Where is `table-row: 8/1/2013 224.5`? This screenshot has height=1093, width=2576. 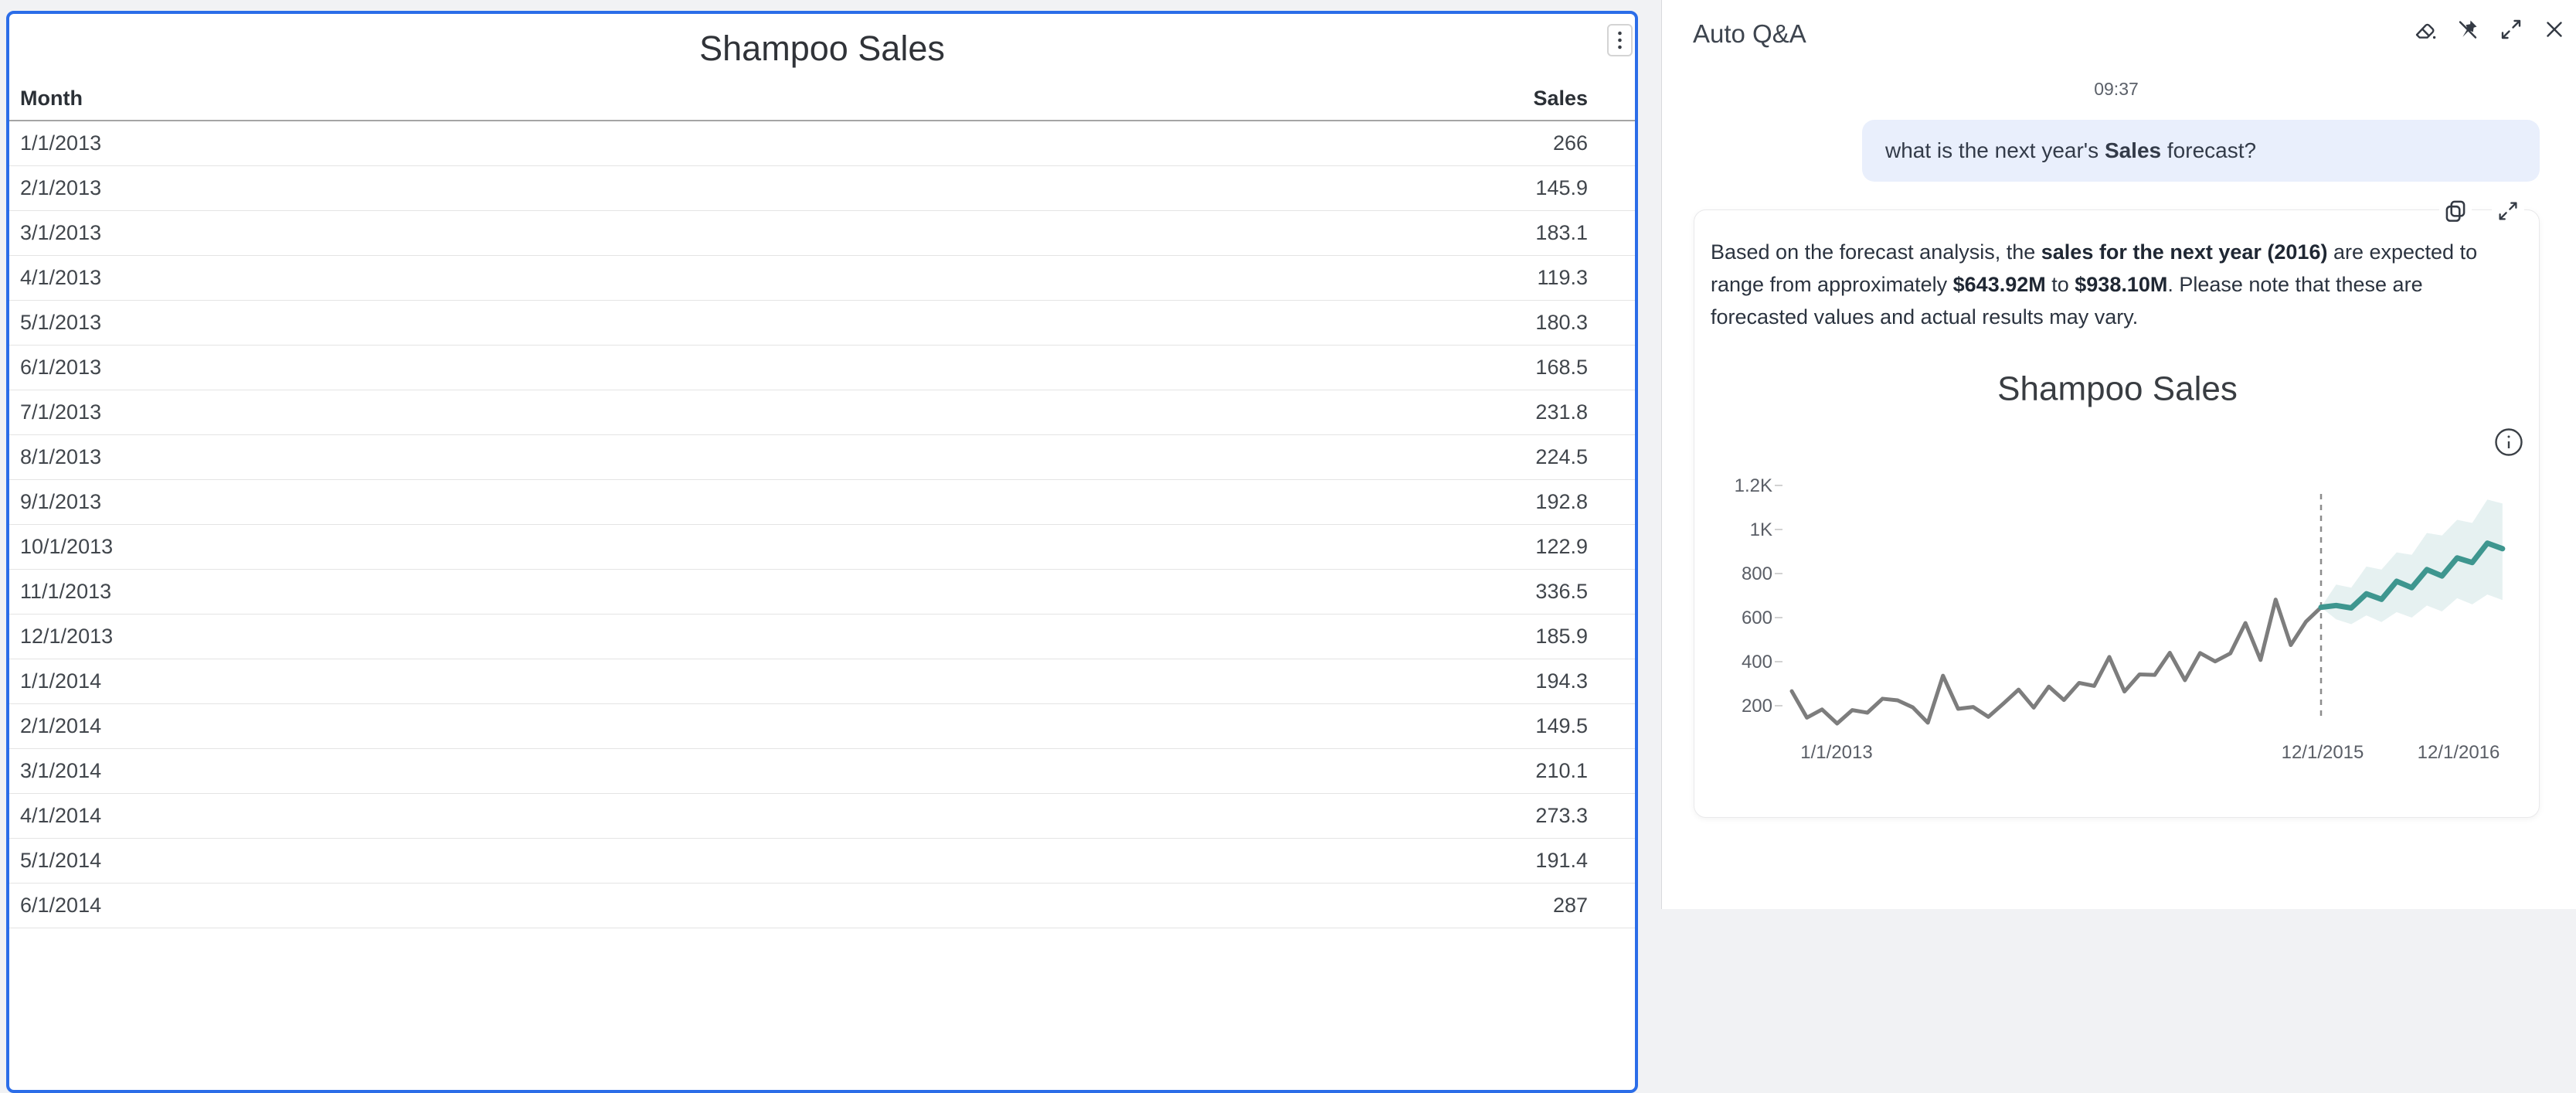 table-row: 8/1/2013 224.5 is located at coordinates (822, 457).